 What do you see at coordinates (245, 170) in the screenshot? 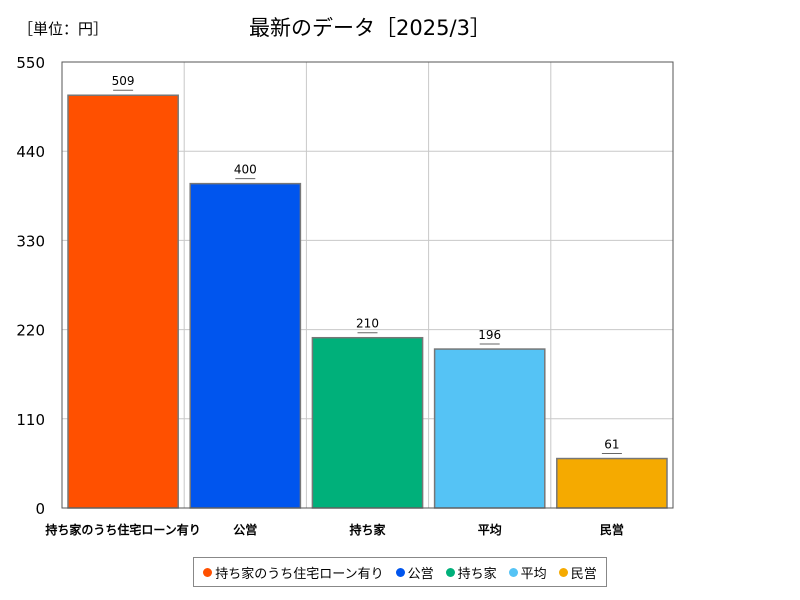
I see `value-label: 400` at bounding box center [245, 170].